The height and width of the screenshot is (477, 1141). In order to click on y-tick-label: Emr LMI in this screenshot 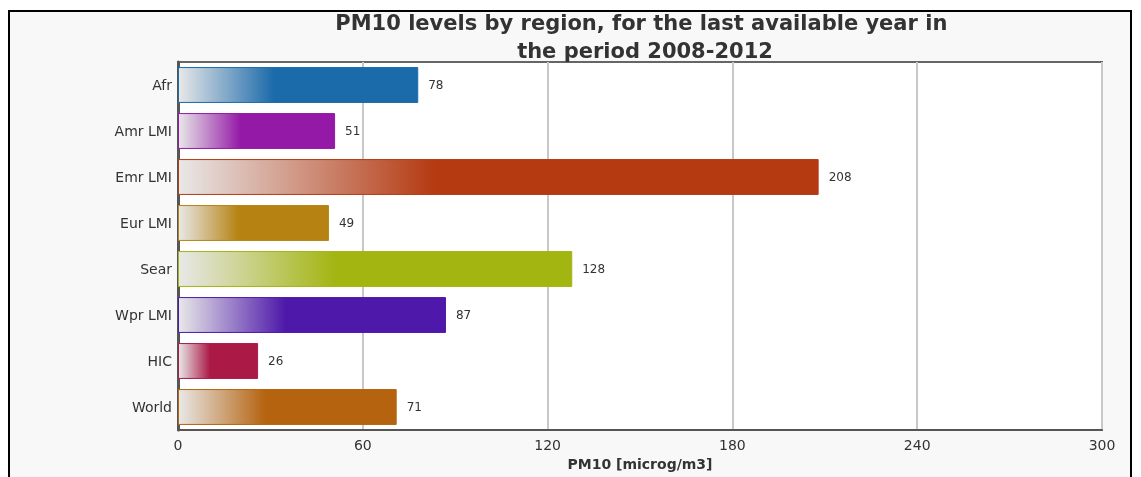, I will do `click(143, 177)`.